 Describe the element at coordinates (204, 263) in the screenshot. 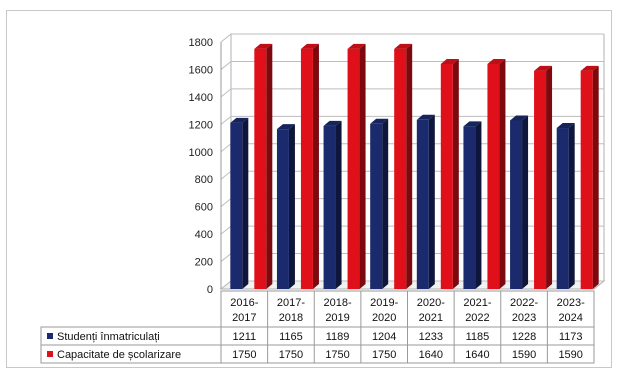

I see `y-tick-label: 200` at that location.